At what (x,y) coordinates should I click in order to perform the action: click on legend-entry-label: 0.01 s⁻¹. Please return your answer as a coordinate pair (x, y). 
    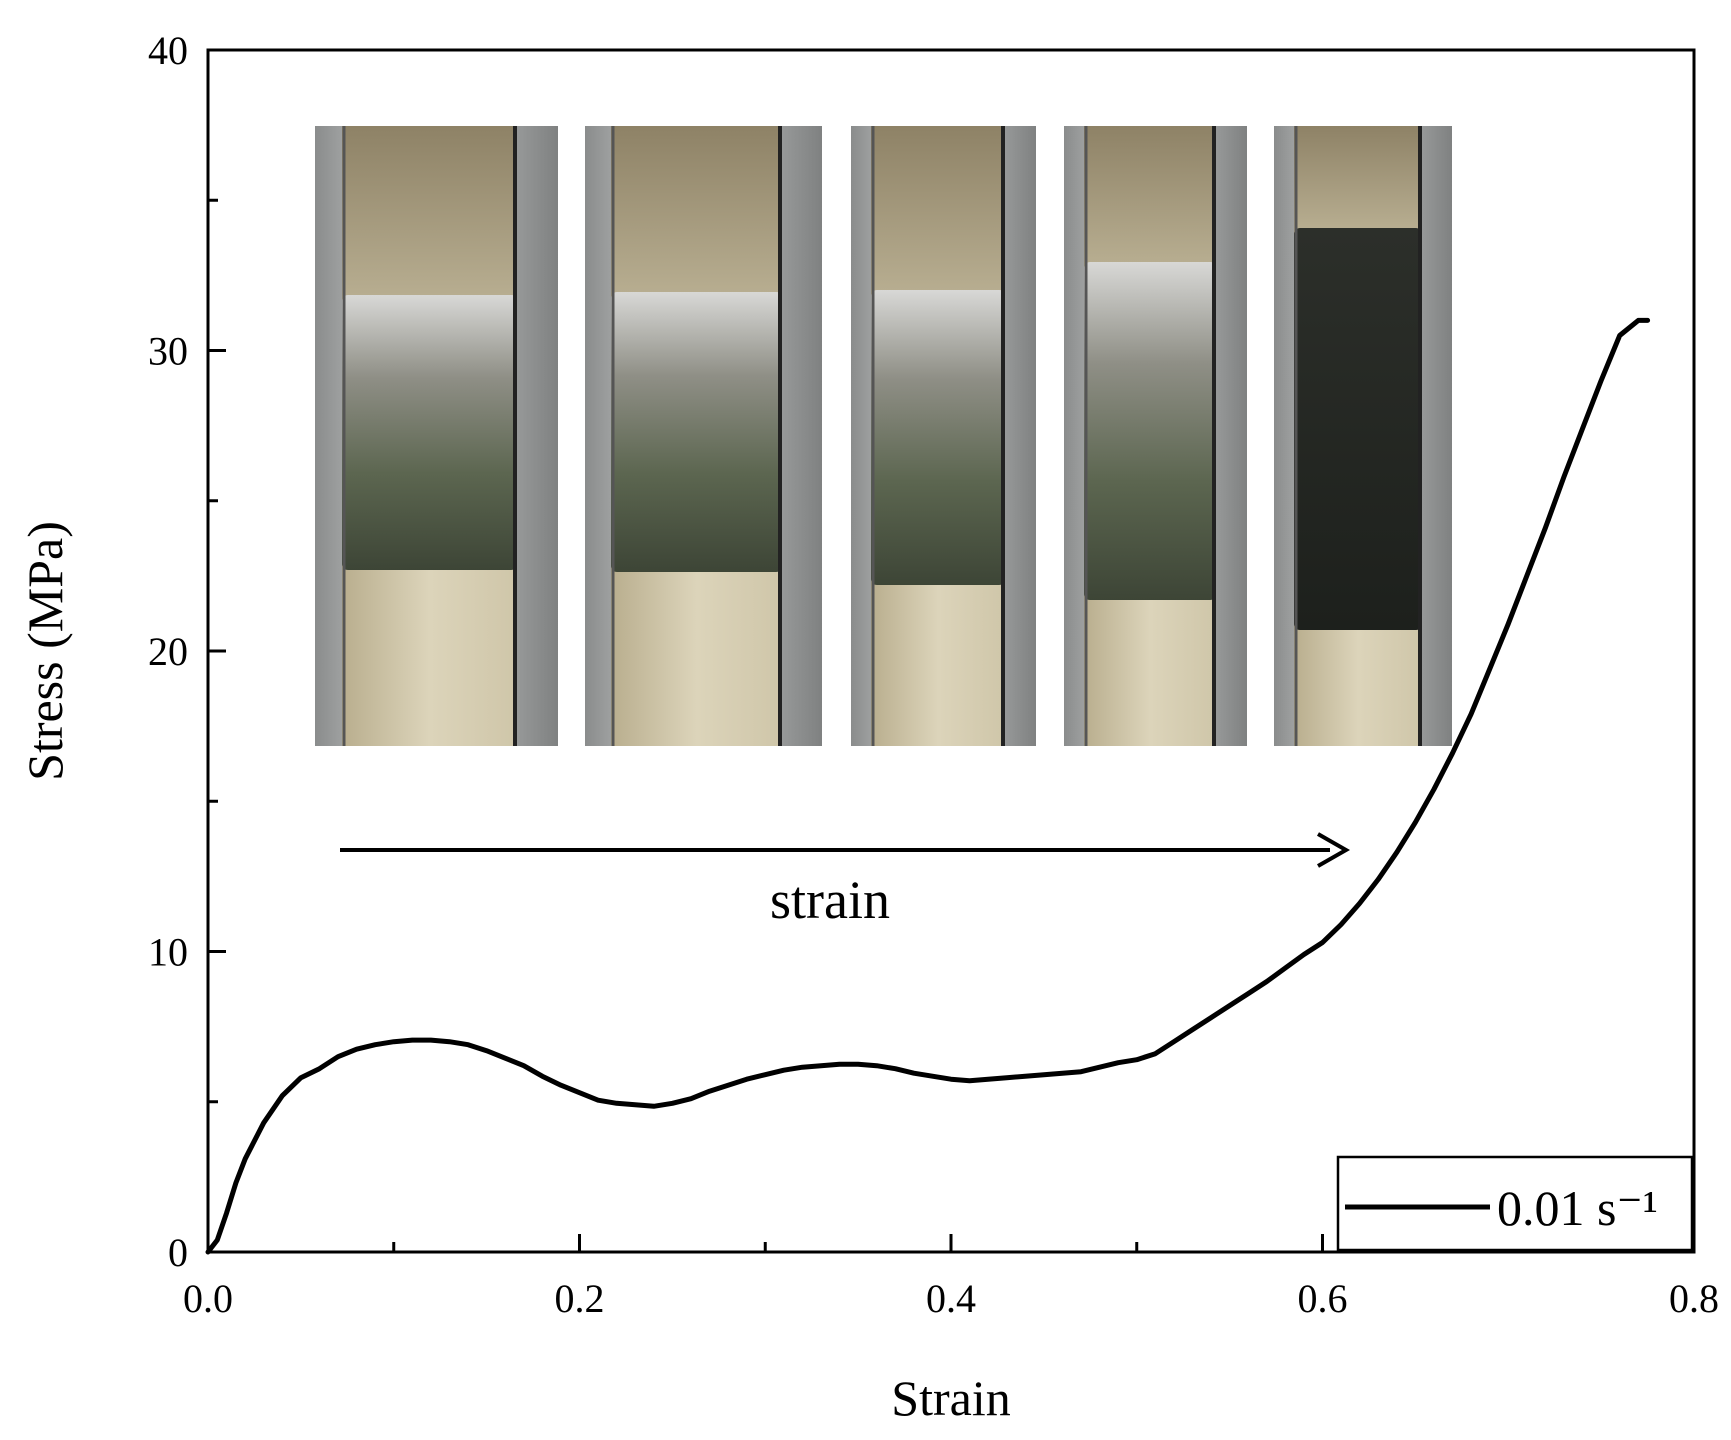
    Looking at the image, I should click on (1577, 1208).